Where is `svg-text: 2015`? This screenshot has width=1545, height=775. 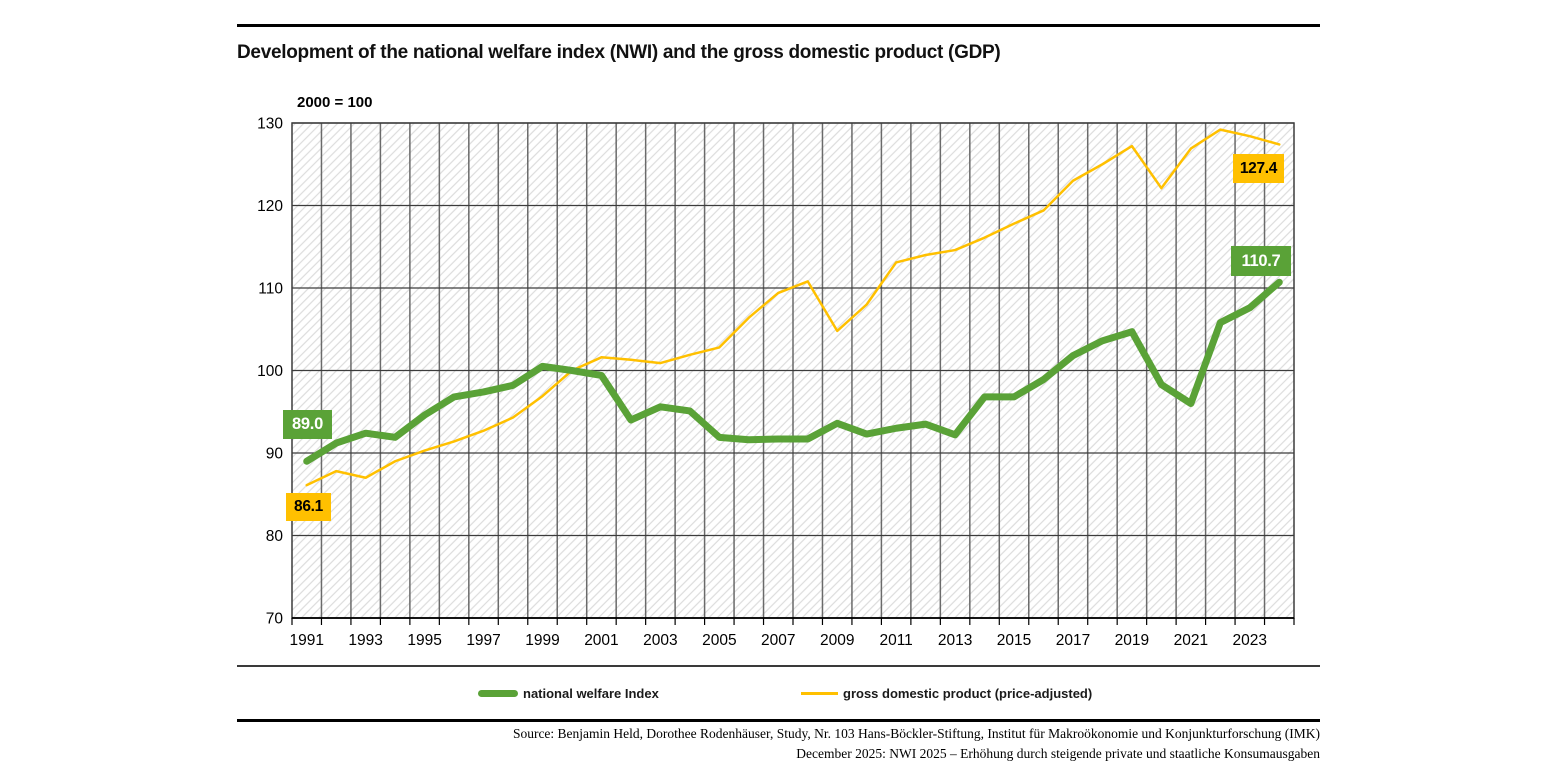
svg-text: 2015 is located at coordinates (1014, 640).